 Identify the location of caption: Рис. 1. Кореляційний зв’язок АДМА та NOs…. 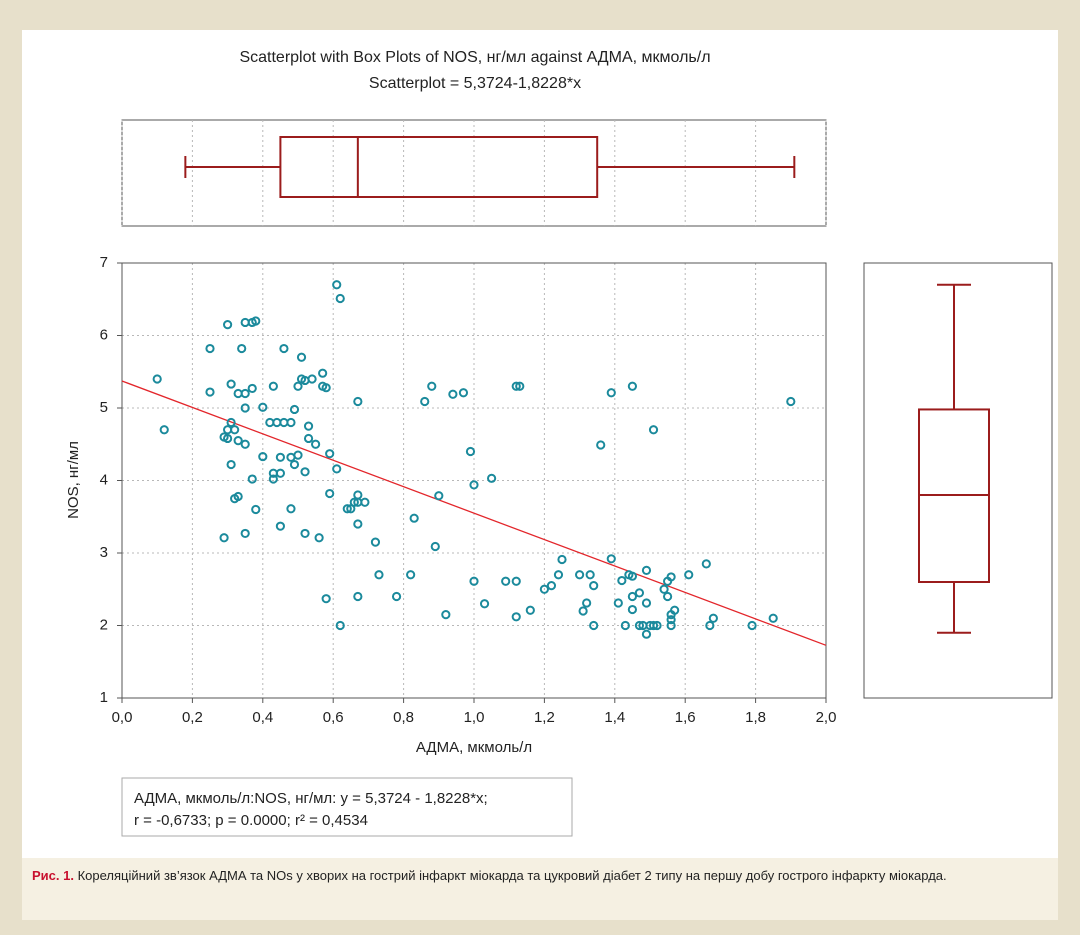
(540, 889).